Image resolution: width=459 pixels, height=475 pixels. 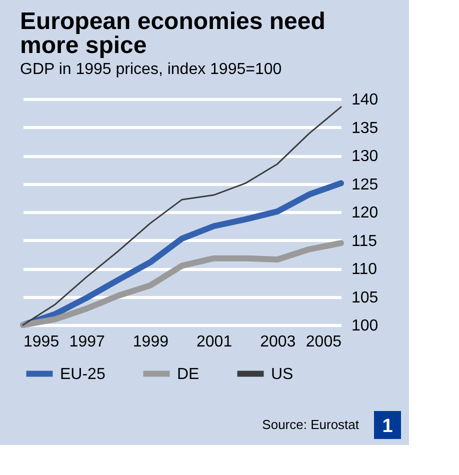 I want to click on chart-title: European economies need more spice, so click(x=173, y=33).